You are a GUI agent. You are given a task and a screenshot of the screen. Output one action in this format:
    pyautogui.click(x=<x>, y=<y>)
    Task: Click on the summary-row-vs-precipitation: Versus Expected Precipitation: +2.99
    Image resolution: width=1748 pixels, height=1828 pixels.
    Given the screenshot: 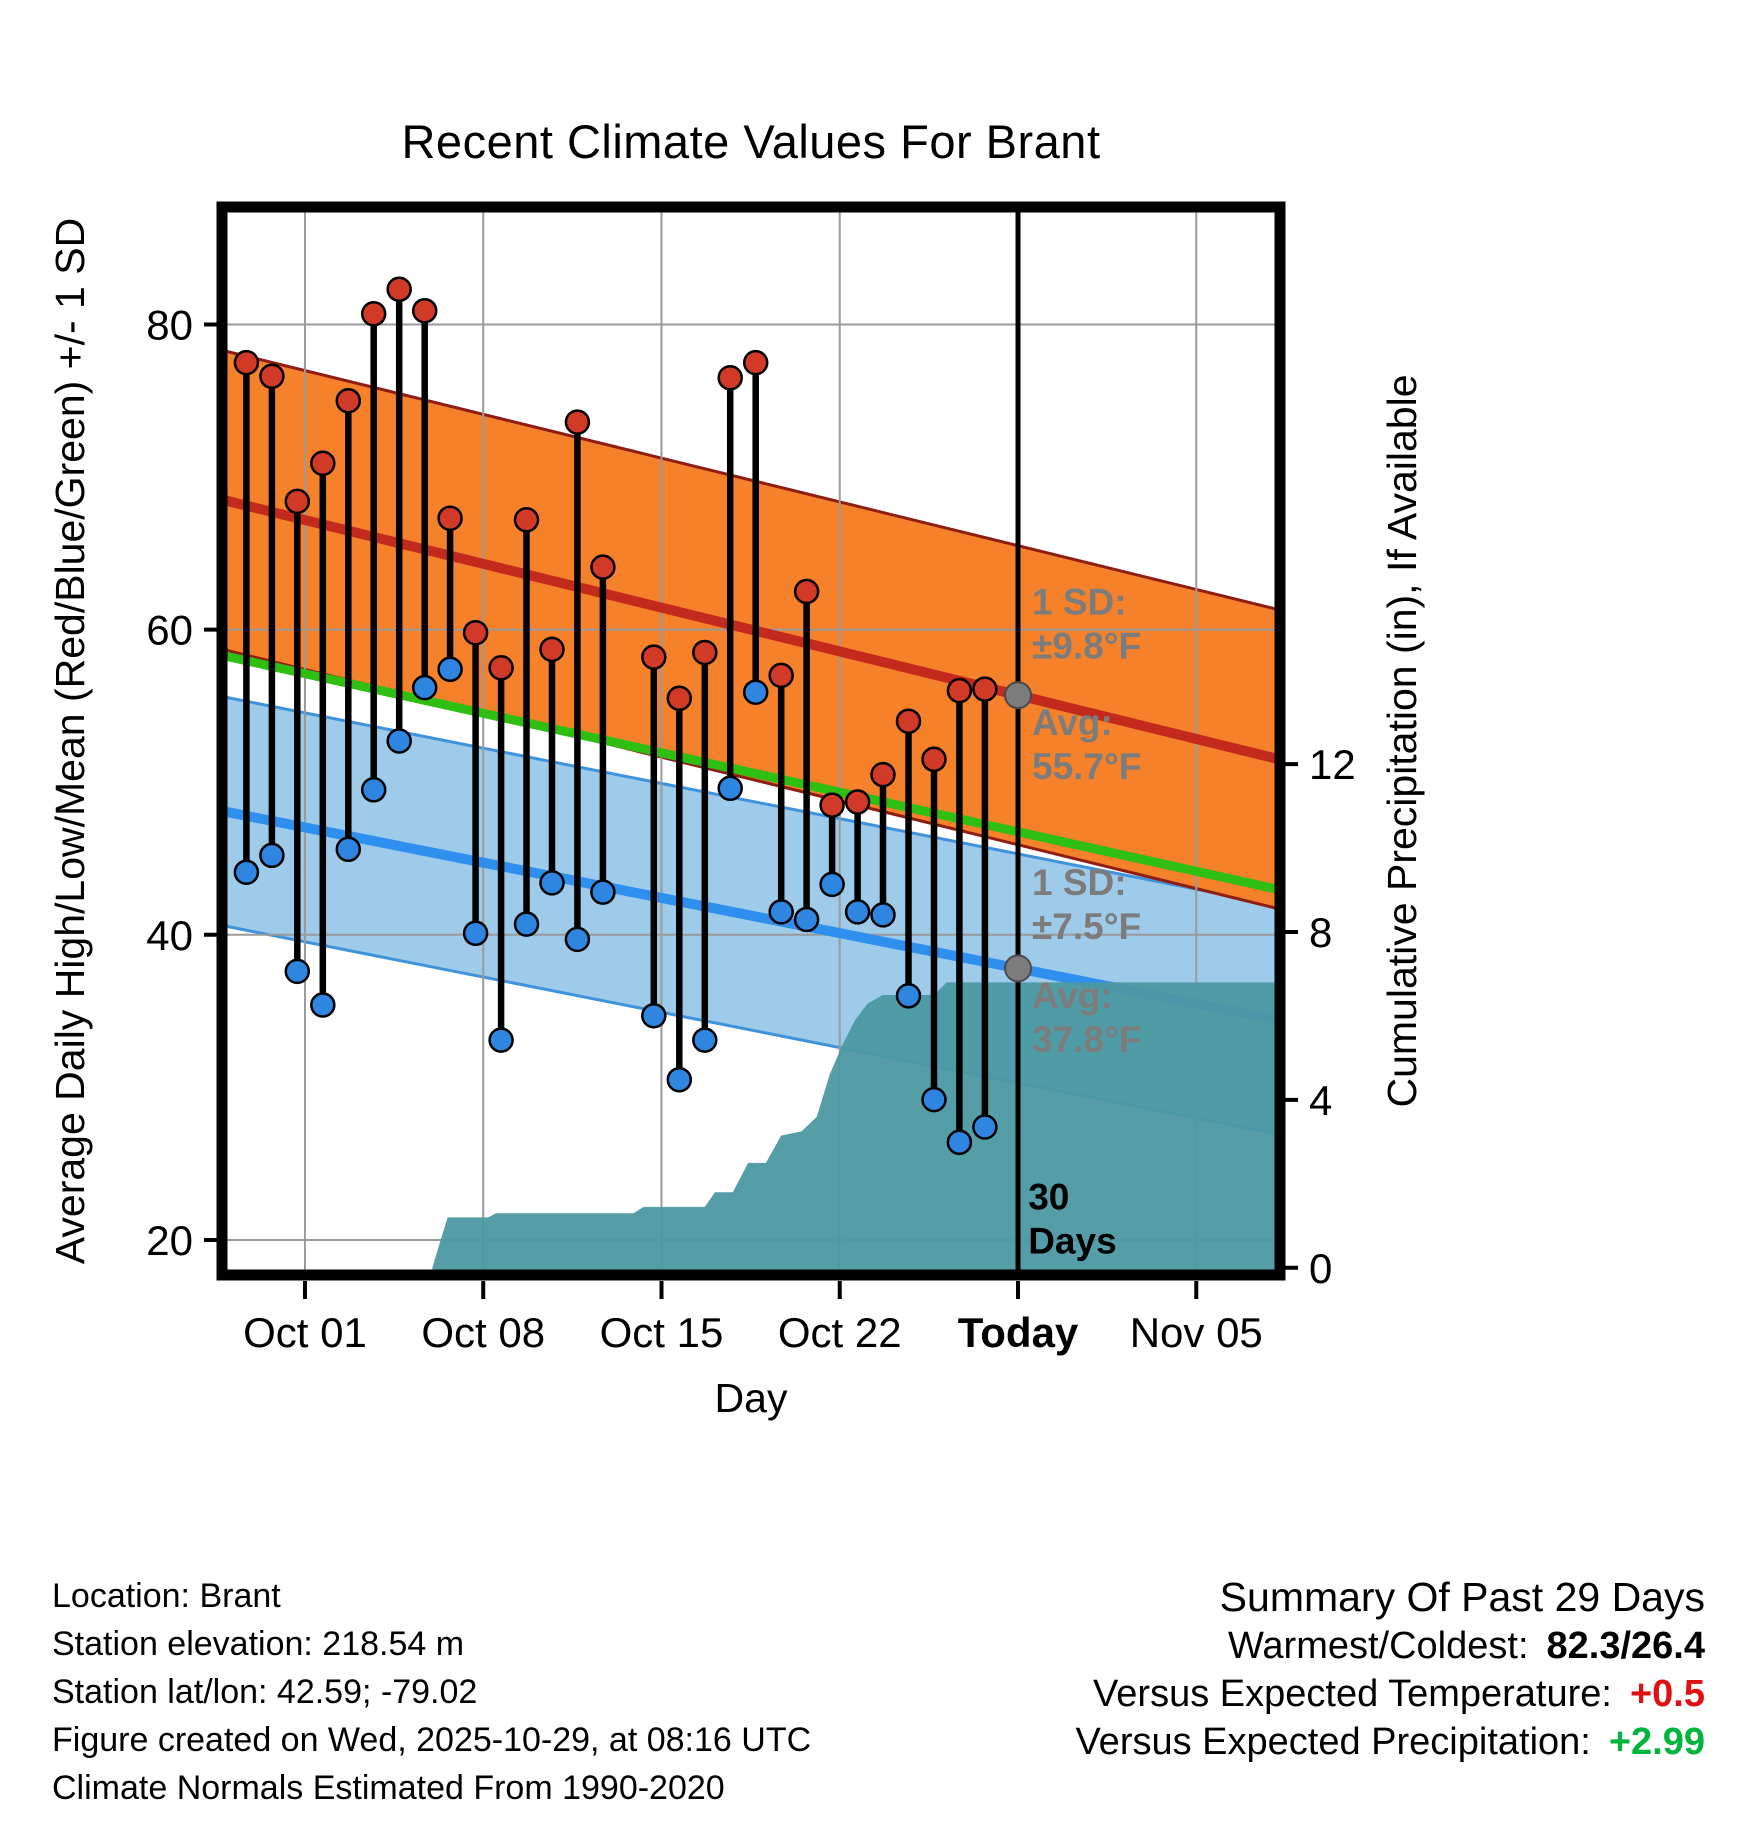 What is the action you would take?
    pyautogui.click(x=1390, y=1742)
    